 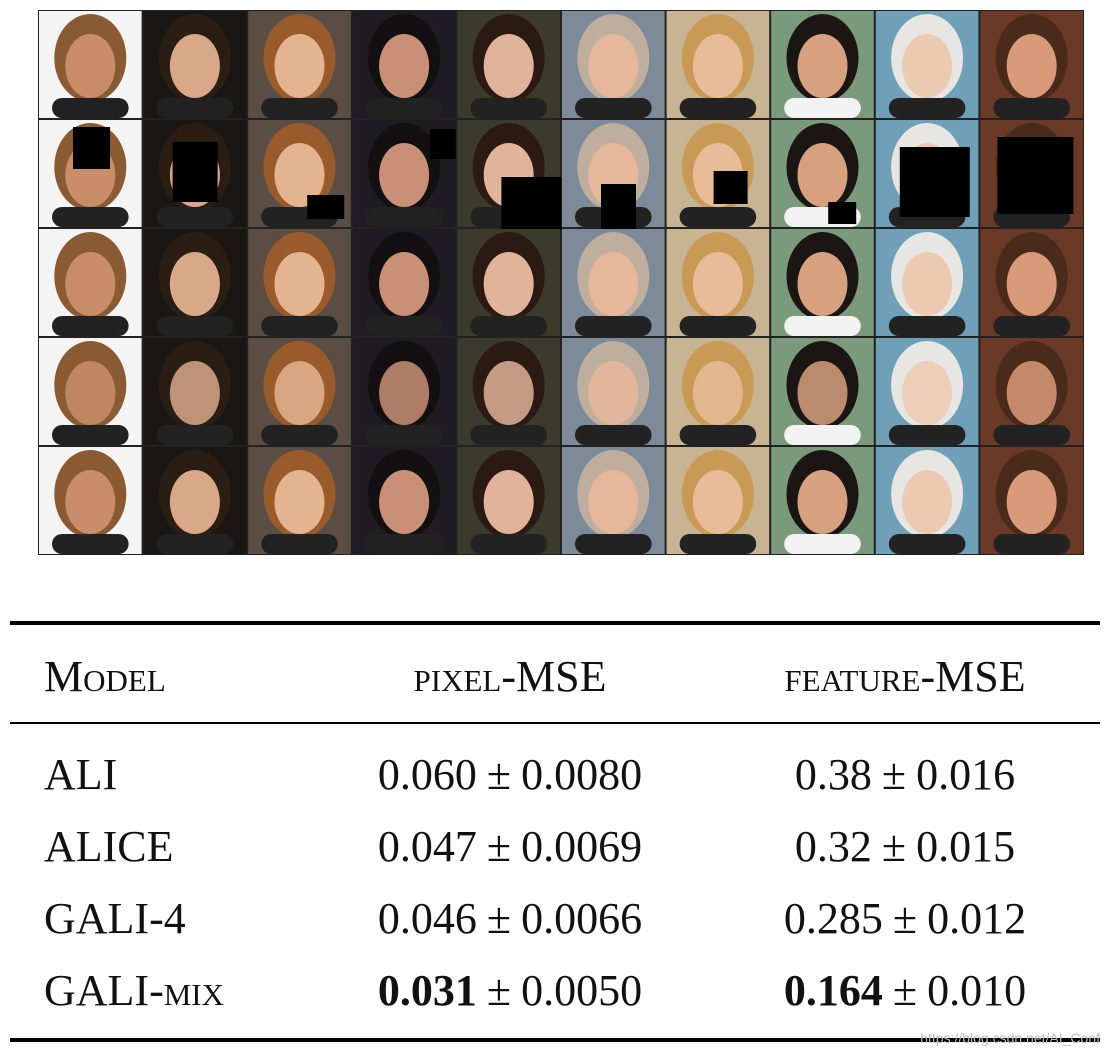 What do you see at coordinates (833, 918) in the screenshot?
I see `mean: 0.285` at bounding box center [833, 918].